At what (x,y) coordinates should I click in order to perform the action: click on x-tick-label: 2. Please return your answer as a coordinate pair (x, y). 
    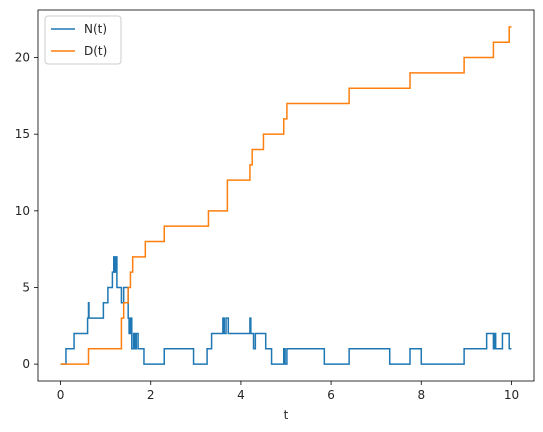
    Looking at the image, I should click on (151, 395).